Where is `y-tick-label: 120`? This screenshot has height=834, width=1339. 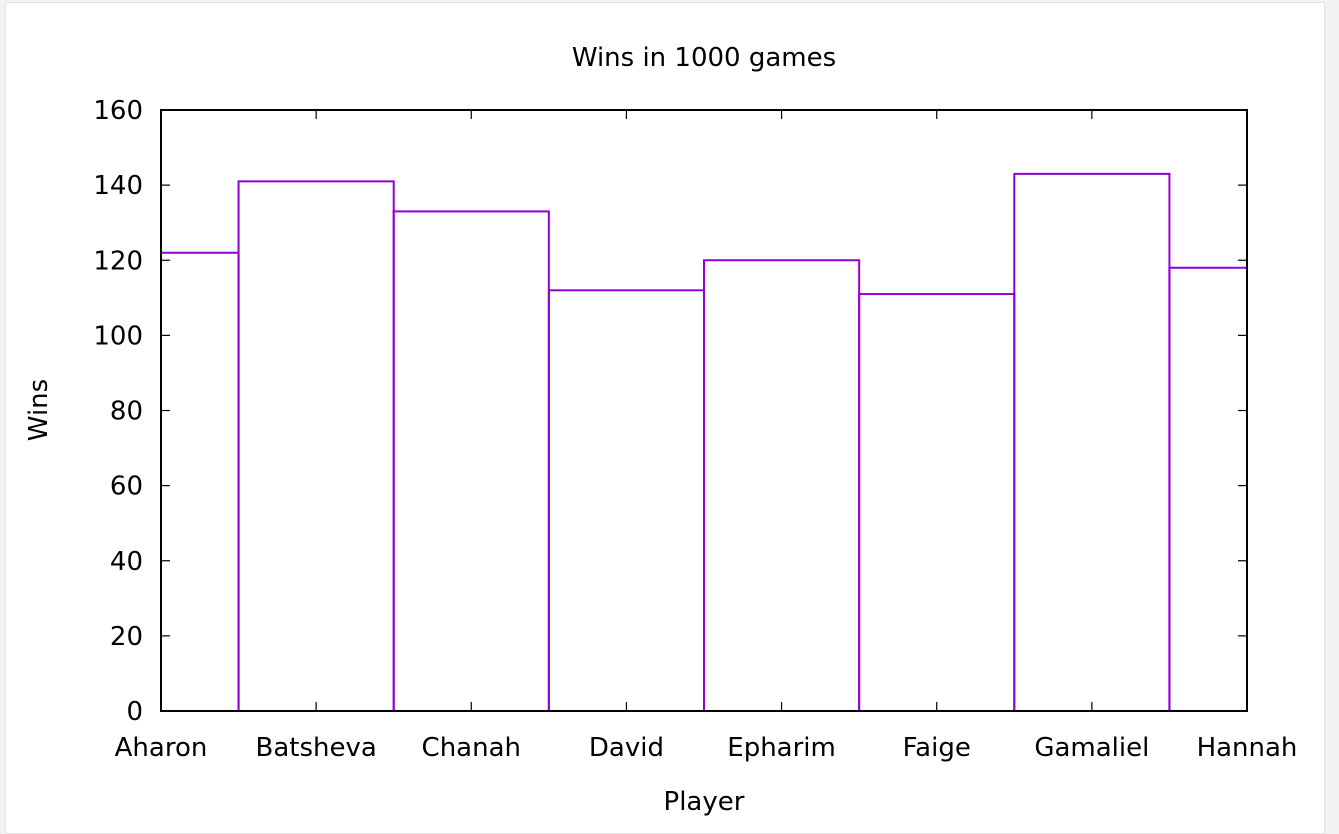 y-tick-label: 120 is located at coordinates (118, 261).